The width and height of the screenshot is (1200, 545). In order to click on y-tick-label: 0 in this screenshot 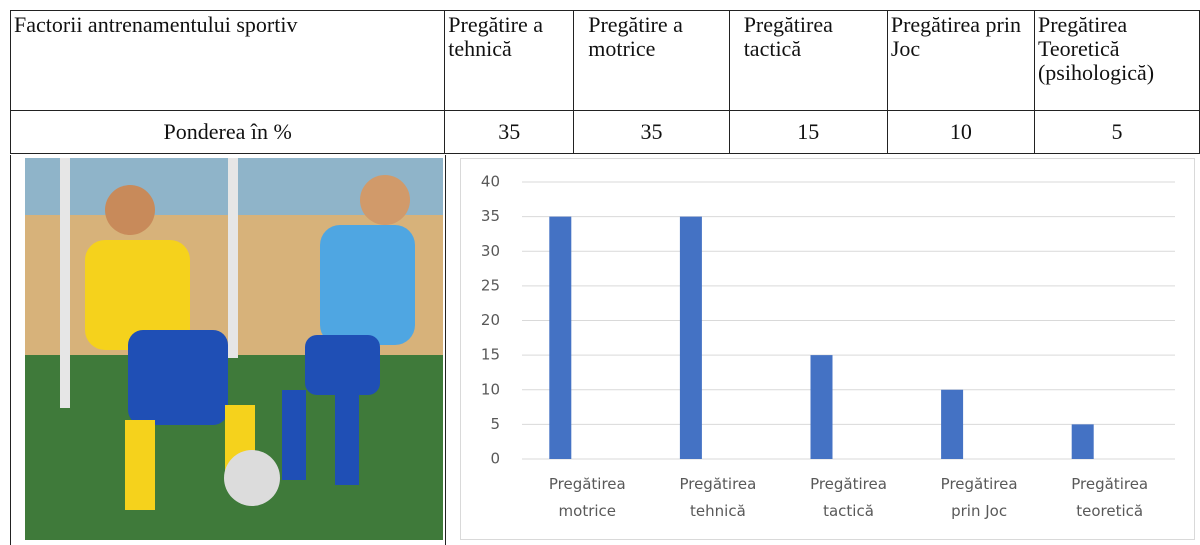, I will do `click(495, 459)`.